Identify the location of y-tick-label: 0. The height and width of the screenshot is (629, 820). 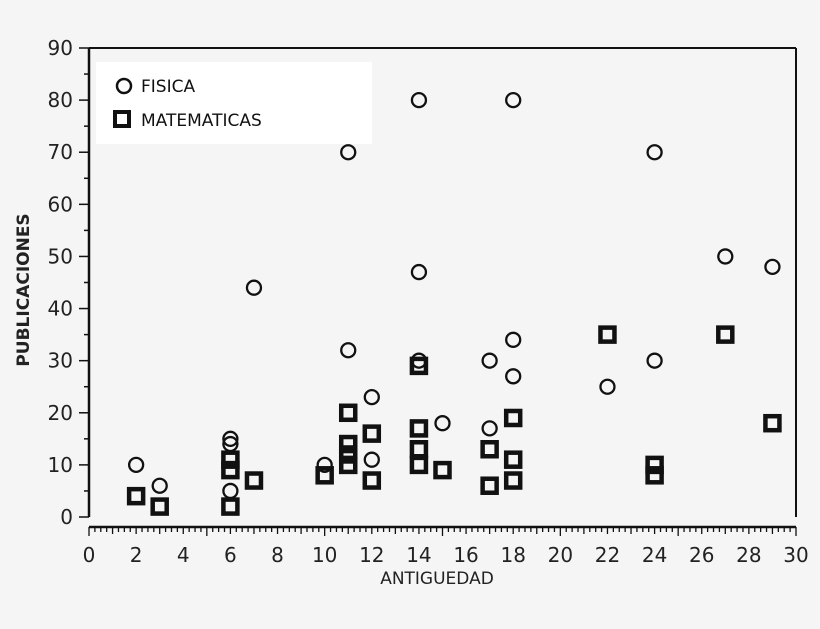
(66, 517).